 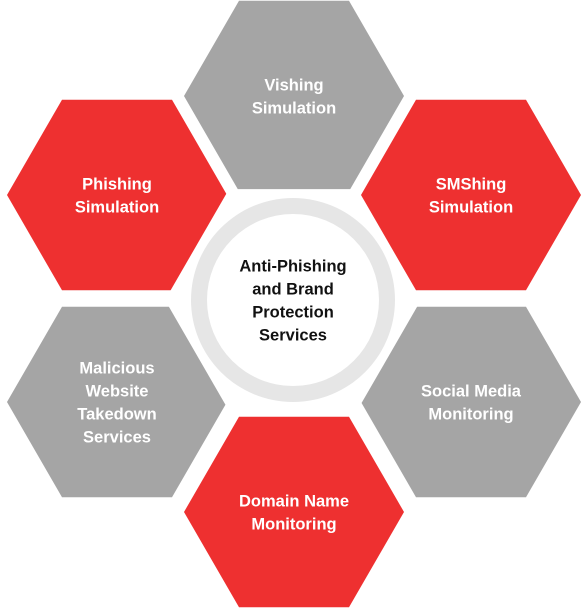 What do you see at coordinates (294, 109) in the screenshot?
I see `segment-vishing-line-2: Simulation` at bounding box center [294, 109].